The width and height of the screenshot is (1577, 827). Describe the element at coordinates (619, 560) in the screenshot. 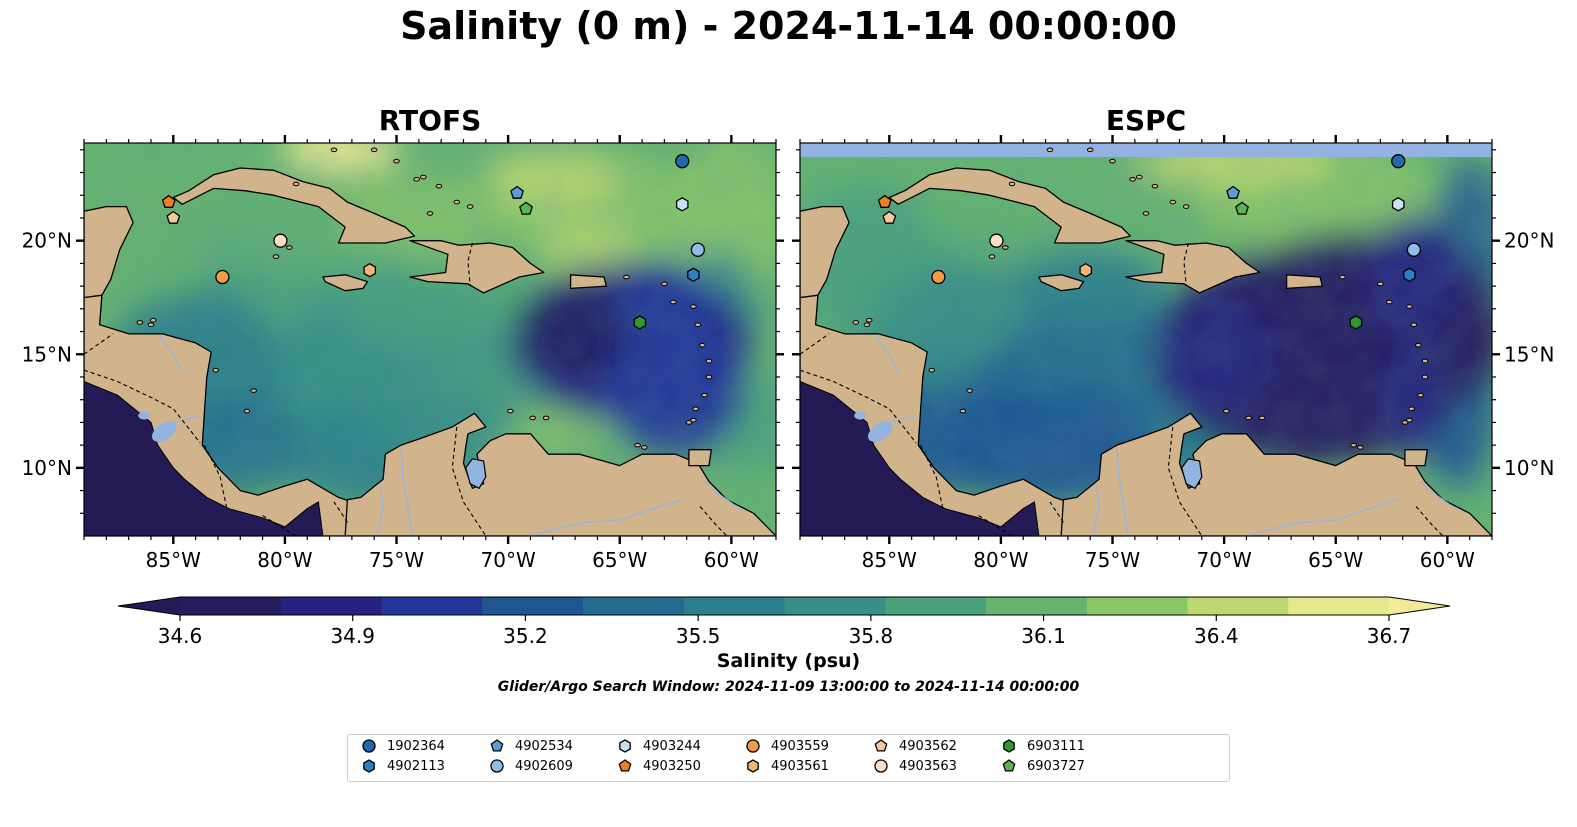

I see `lon-tick-label-0-4: 65°W` at that location.